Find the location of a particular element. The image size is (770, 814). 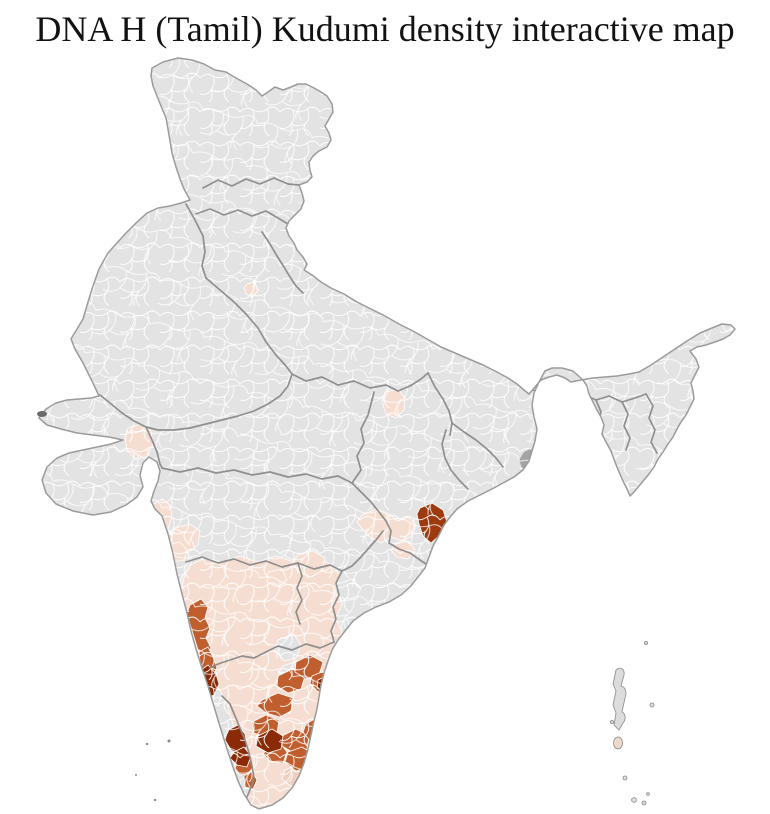

andaman-island-tinted is located at coordinates (618, 743).